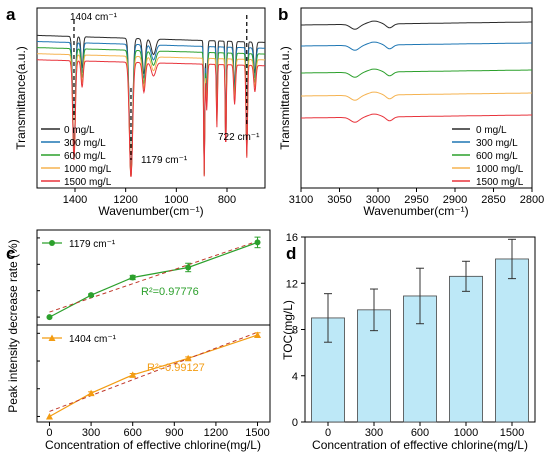 The height and width of the screenshot is (457, 550). Describe the element at coordinates (93, 339) in the screenshot. I see `legend-label: 1404 cm⁻¹` at that location.